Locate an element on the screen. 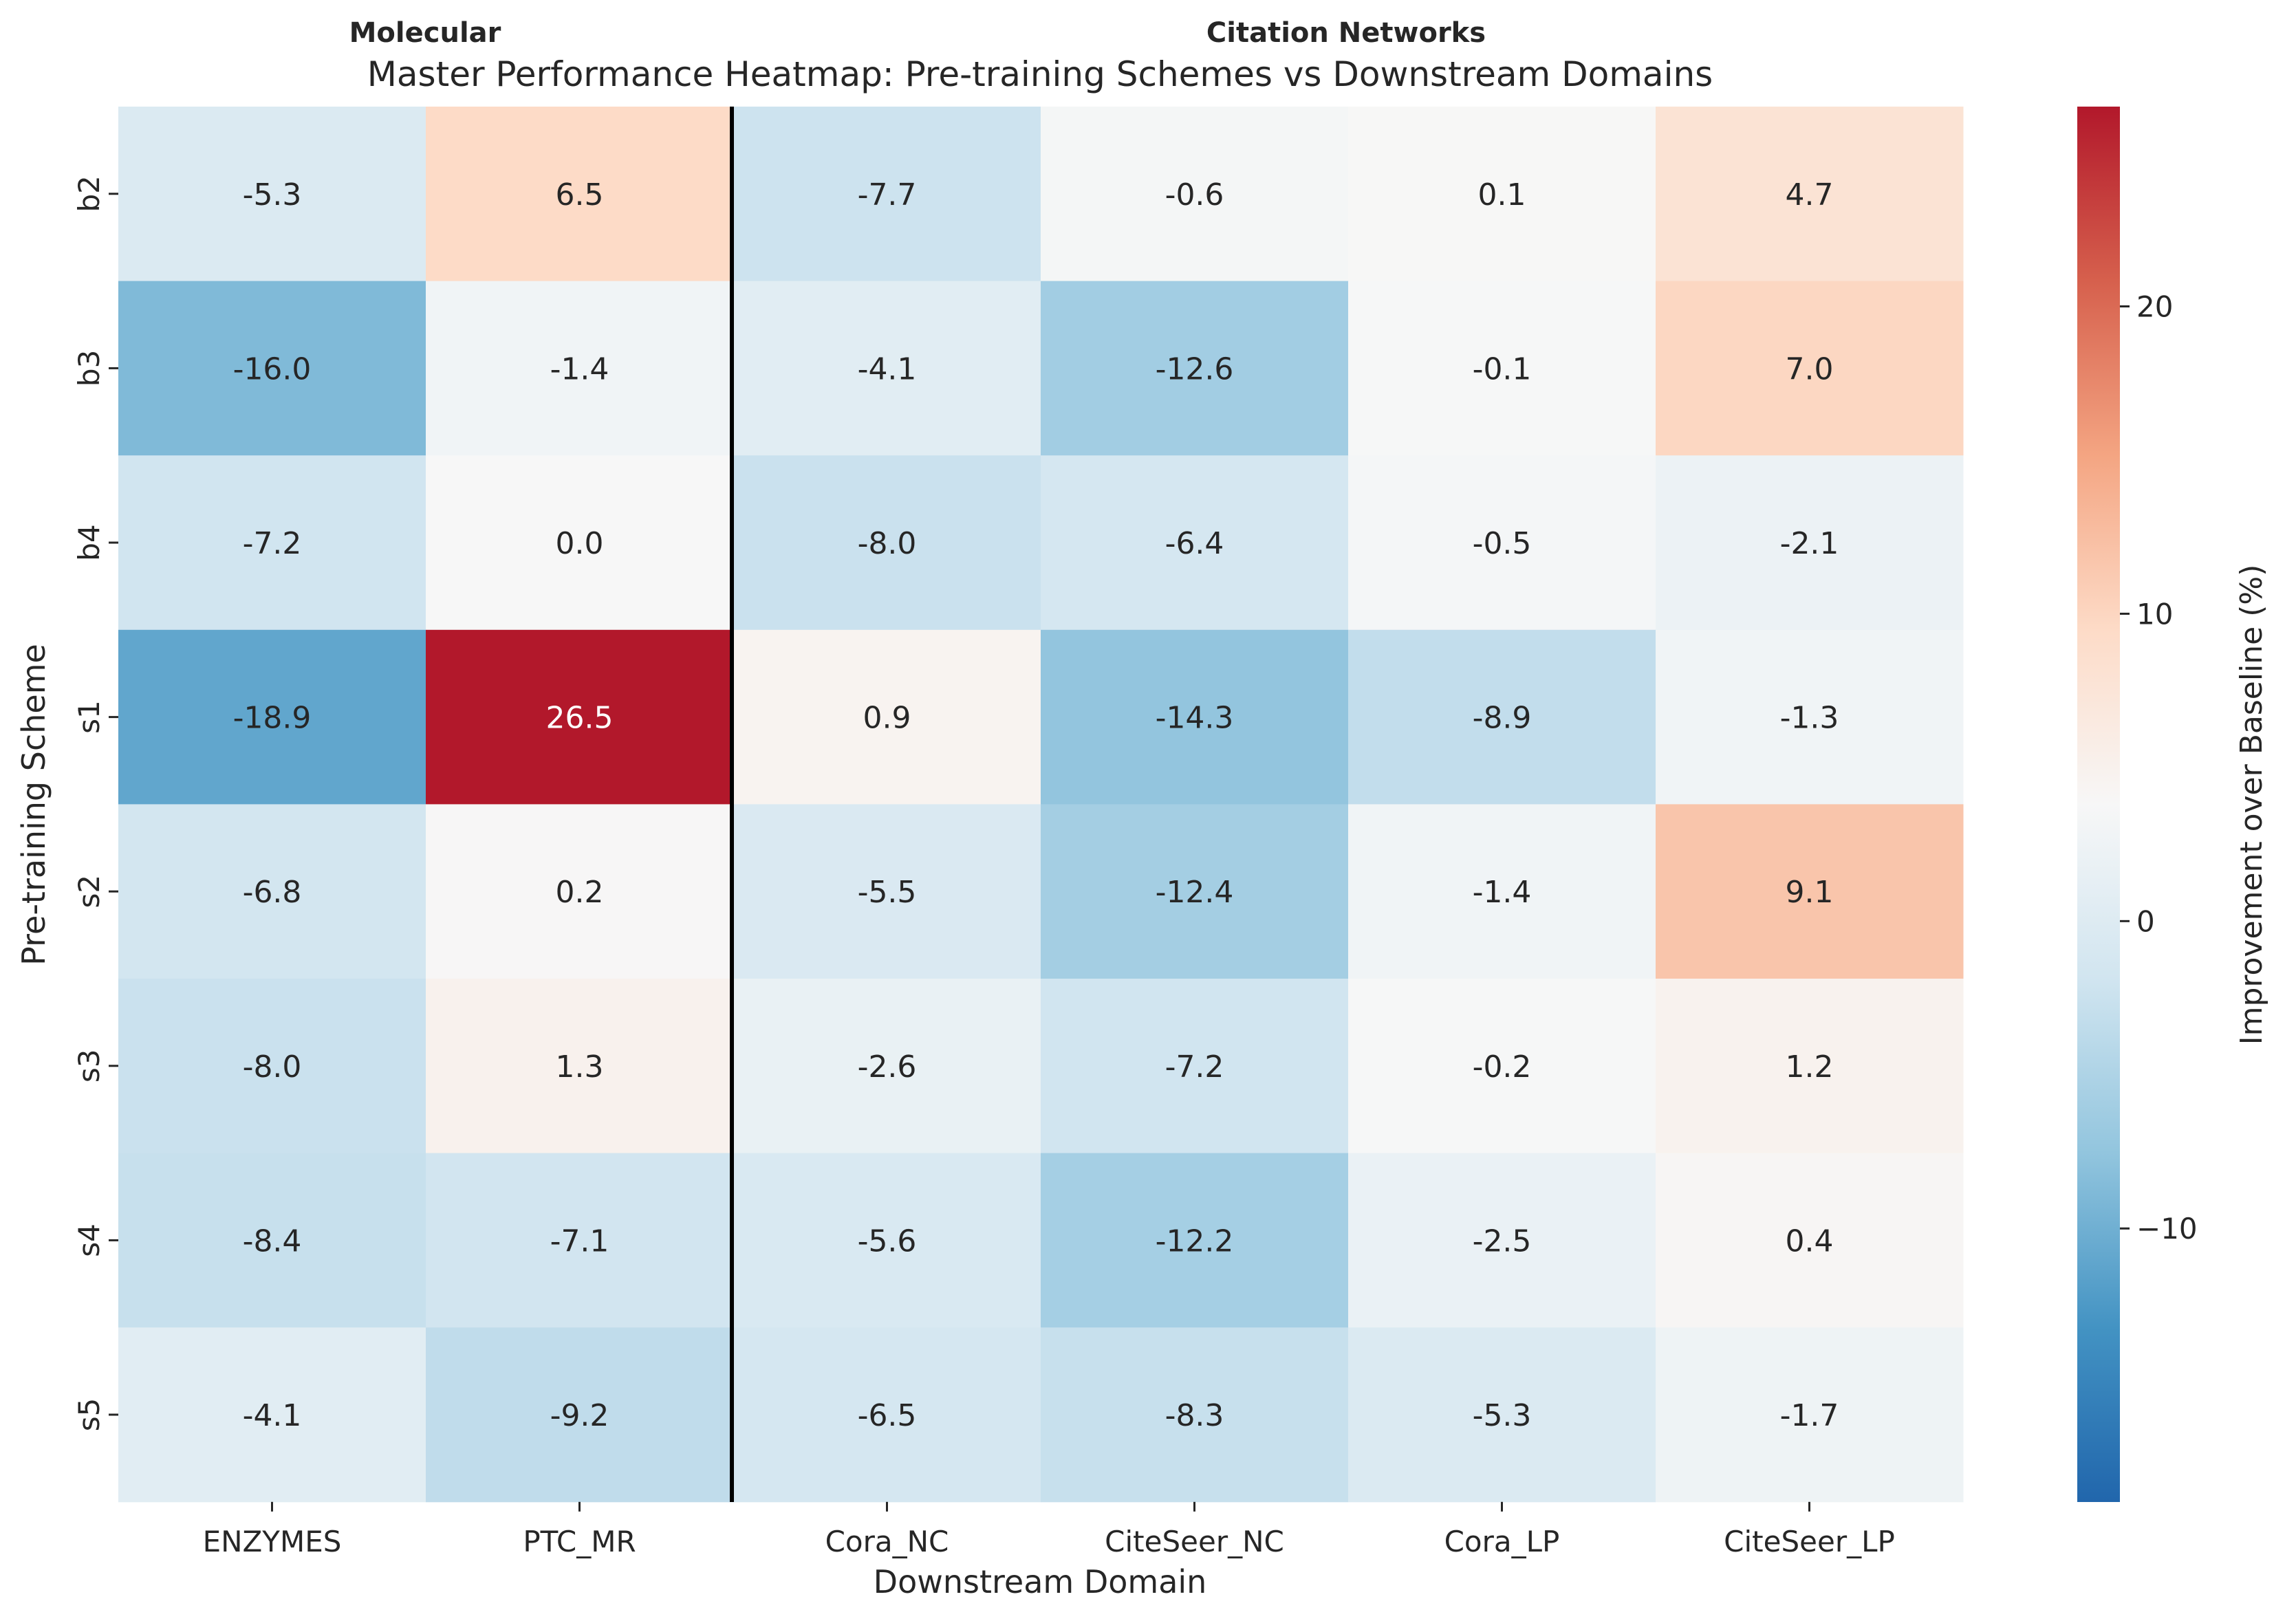 The image size is (2296, 1621). cell-label-s2-Cora_LP: -1.4 is located at coordinates (1502, 893).